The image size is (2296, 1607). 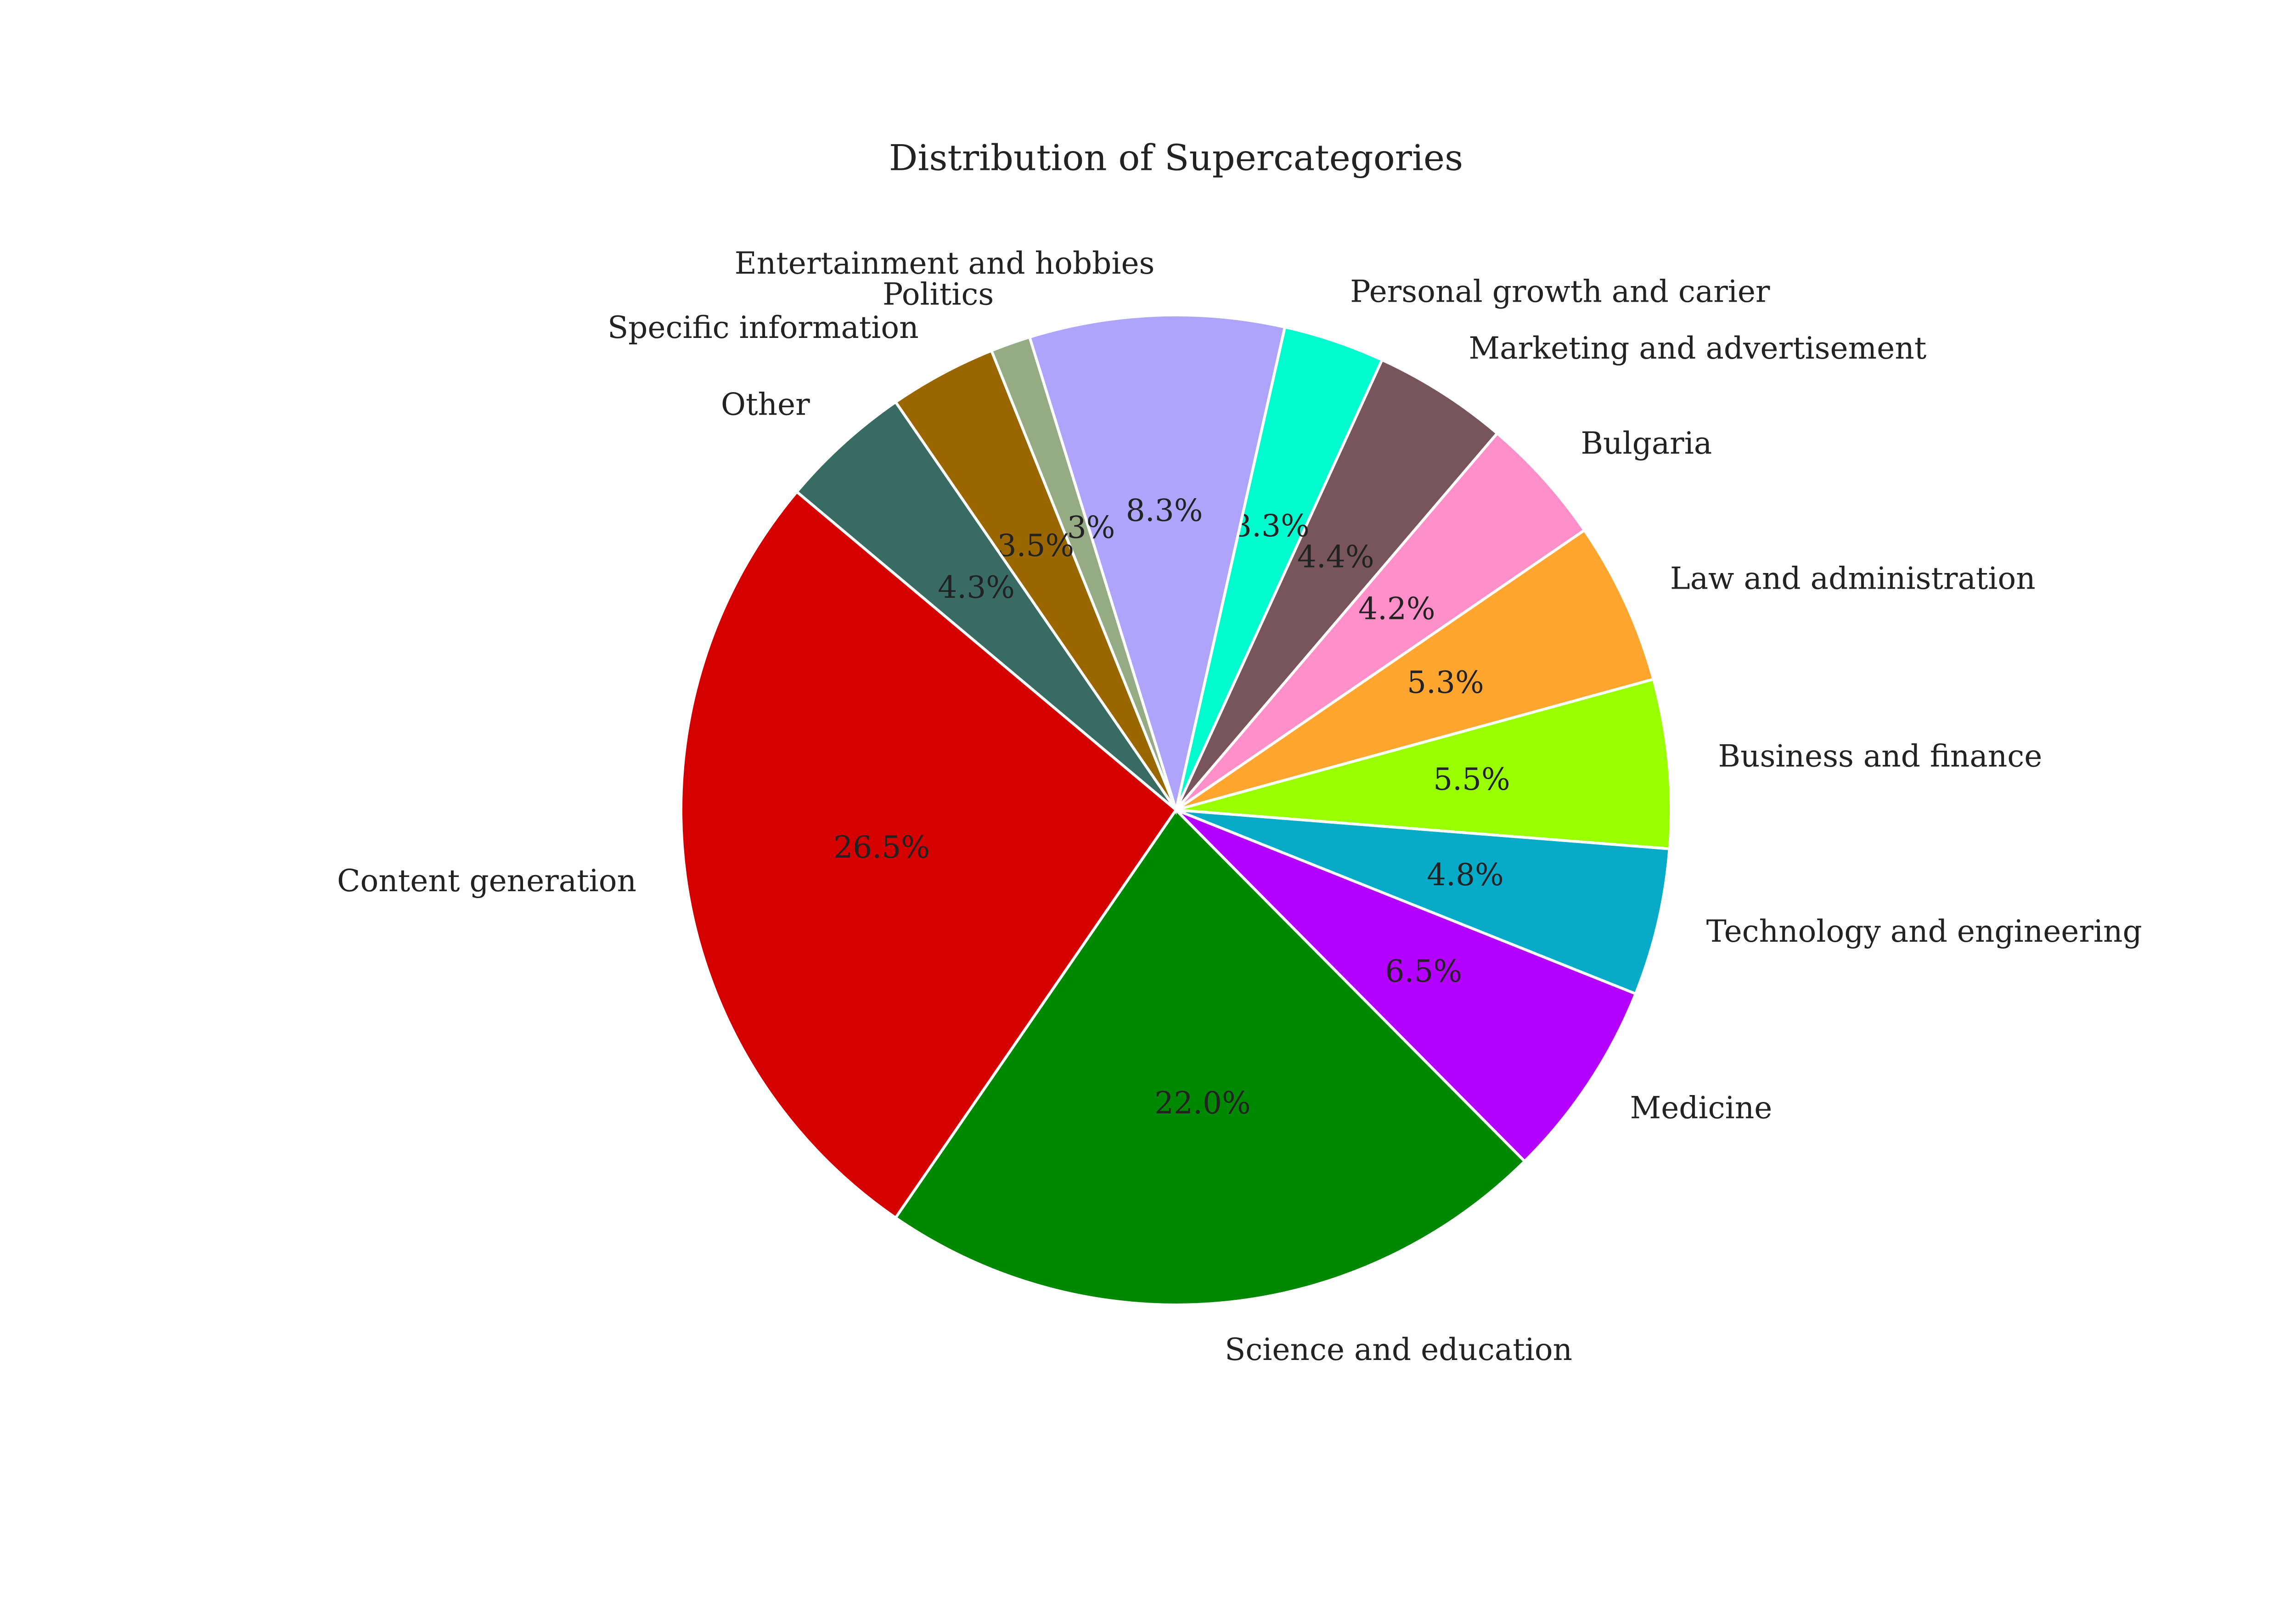 What do you see at coordinates (1397, 608) in the screenshot?
I see `value-label: 4.2%` at bounding box center [1397, 608].